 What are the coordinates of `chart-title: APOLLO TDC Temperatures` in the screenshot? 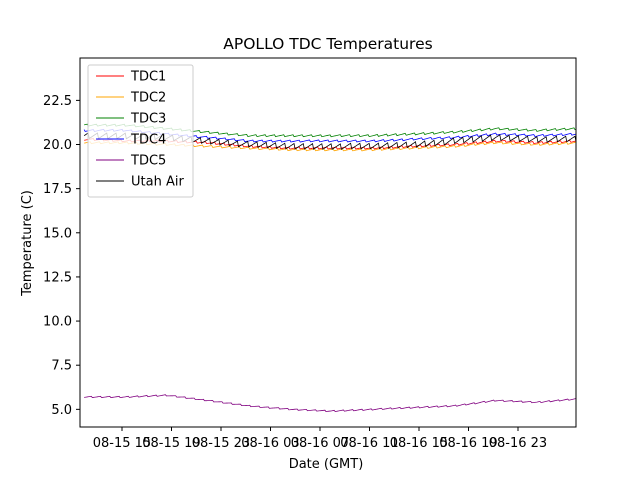 It's located at (327, 44).